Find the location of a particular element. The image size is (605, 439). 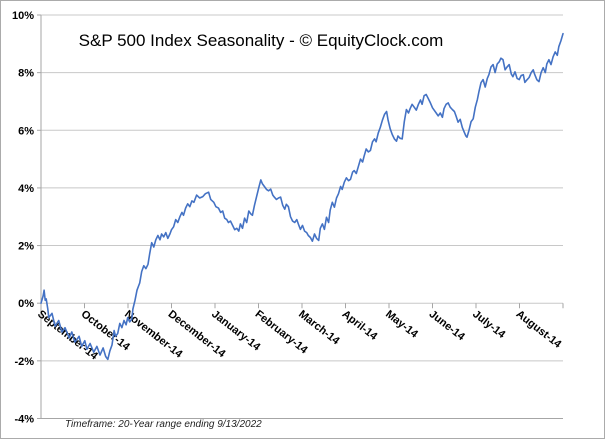

y-axis-label: 4% is located at coordinates (26, 189).